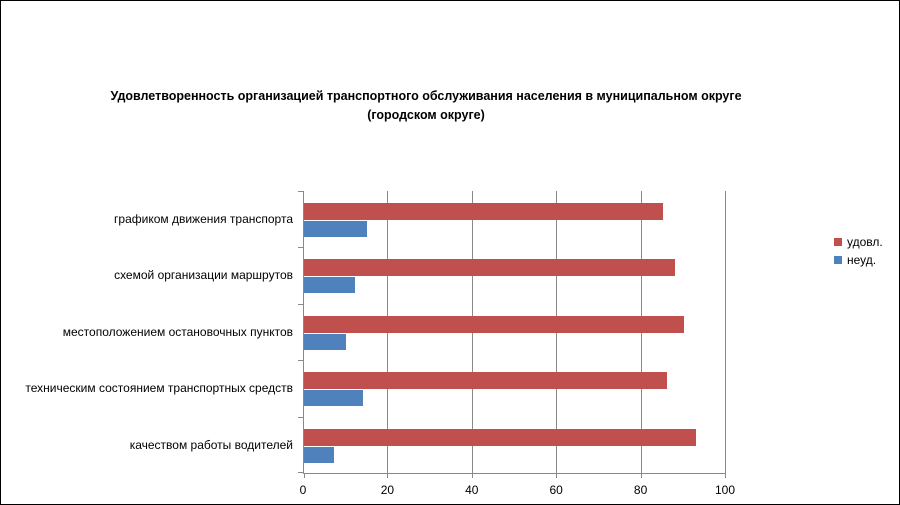  Describe the element at coordinates (865, 242) in the screenshot. I see `legend-label-1: удовл.` at that location.